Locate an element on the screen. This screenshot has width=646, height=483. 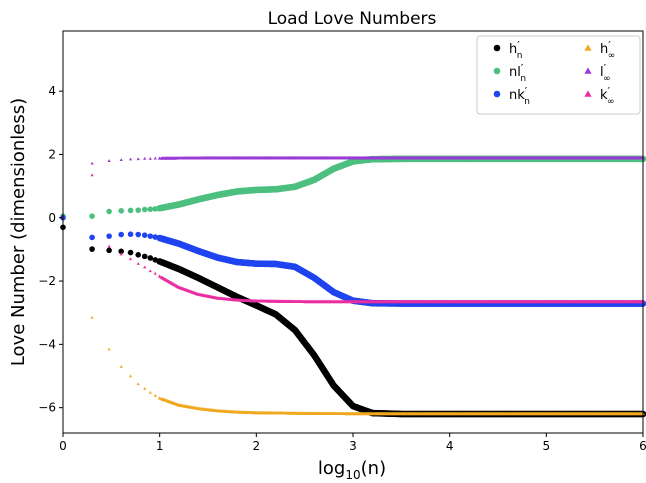
x-axis-label-tail: (n) is located at coordinates (373, 468).